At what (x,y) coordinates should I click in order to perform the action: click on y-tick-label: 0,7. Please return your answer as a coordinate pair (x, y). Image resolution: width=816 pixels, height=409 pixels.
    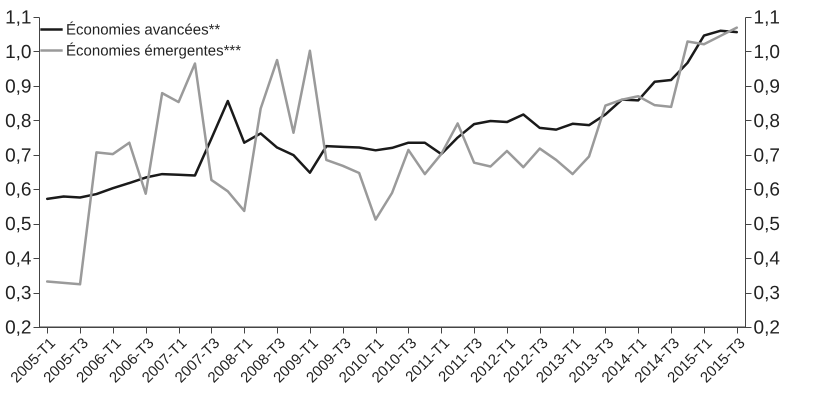
    Looking at the image, I should click on (18, 155).